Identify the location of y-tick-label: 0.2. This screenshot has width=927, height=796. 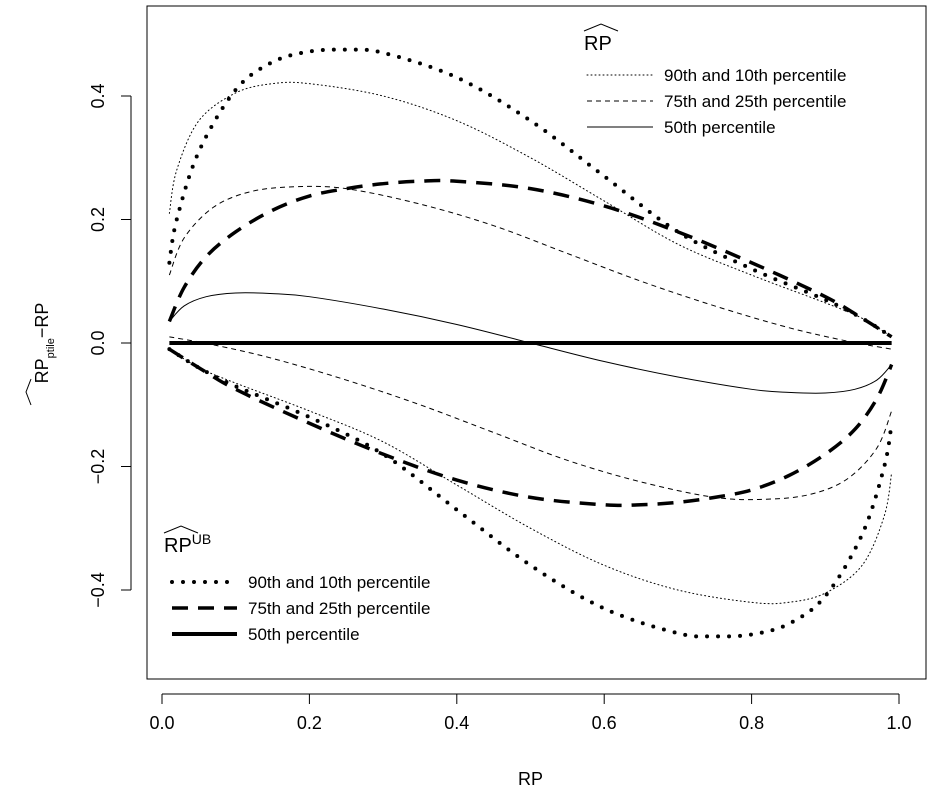
(98, 219).